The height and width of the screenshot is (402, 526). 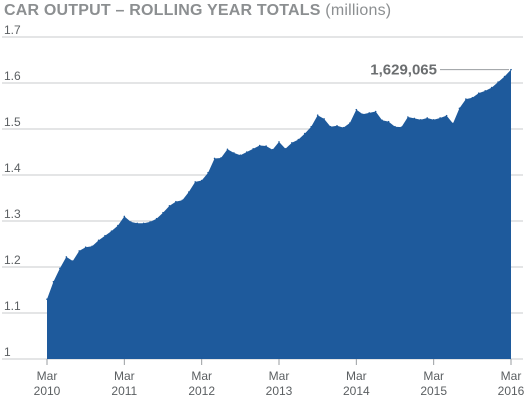 What do you see at coordinates (439, 70) in the screenshot?
I see `annotation: 1,629,065` at bounding box center [439, 70].